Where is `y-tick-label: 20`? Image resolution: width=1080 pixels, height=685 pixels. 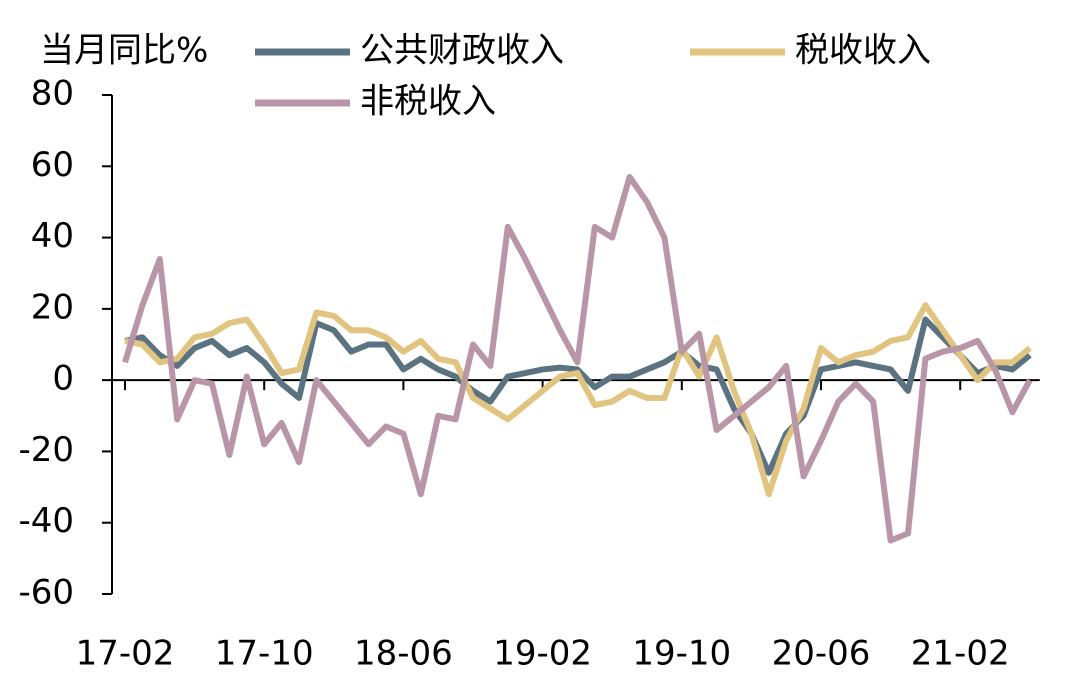
y-tick-label: 20 is located at coordinates (52, 307).